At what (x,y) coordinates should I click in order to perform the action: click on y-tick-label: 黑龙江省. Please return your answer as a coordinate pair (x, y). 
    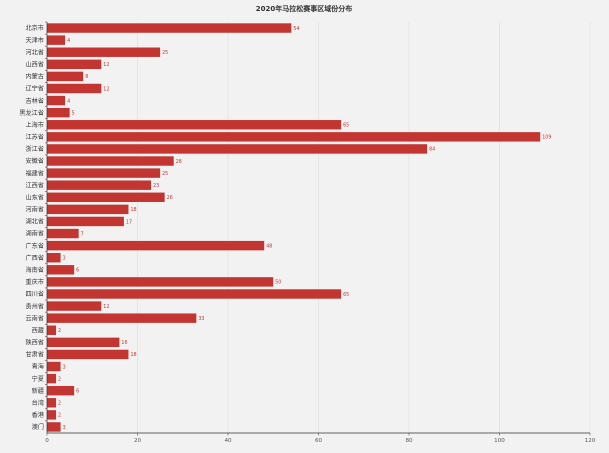
    Looking at the image, I should click on (31, 113).